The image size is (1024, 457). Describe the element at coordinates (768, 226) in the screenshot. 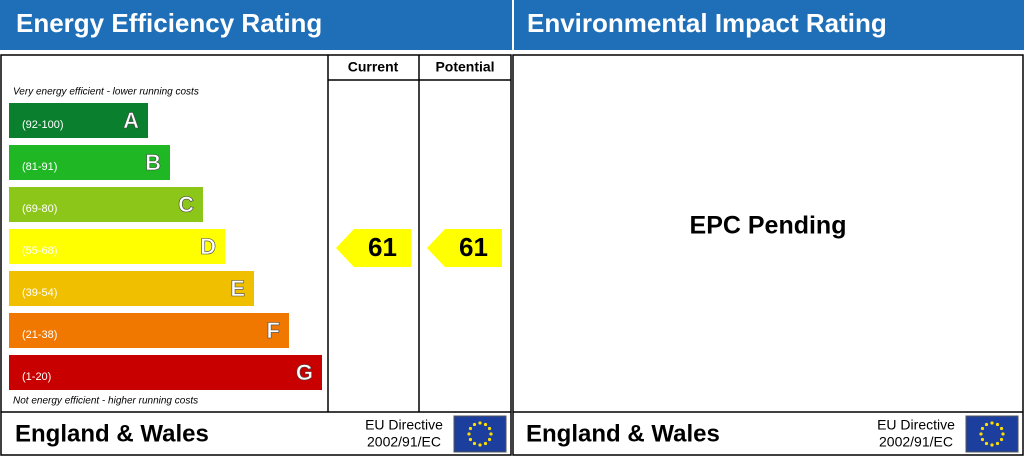

I see `status: EPC Pending` at that location.